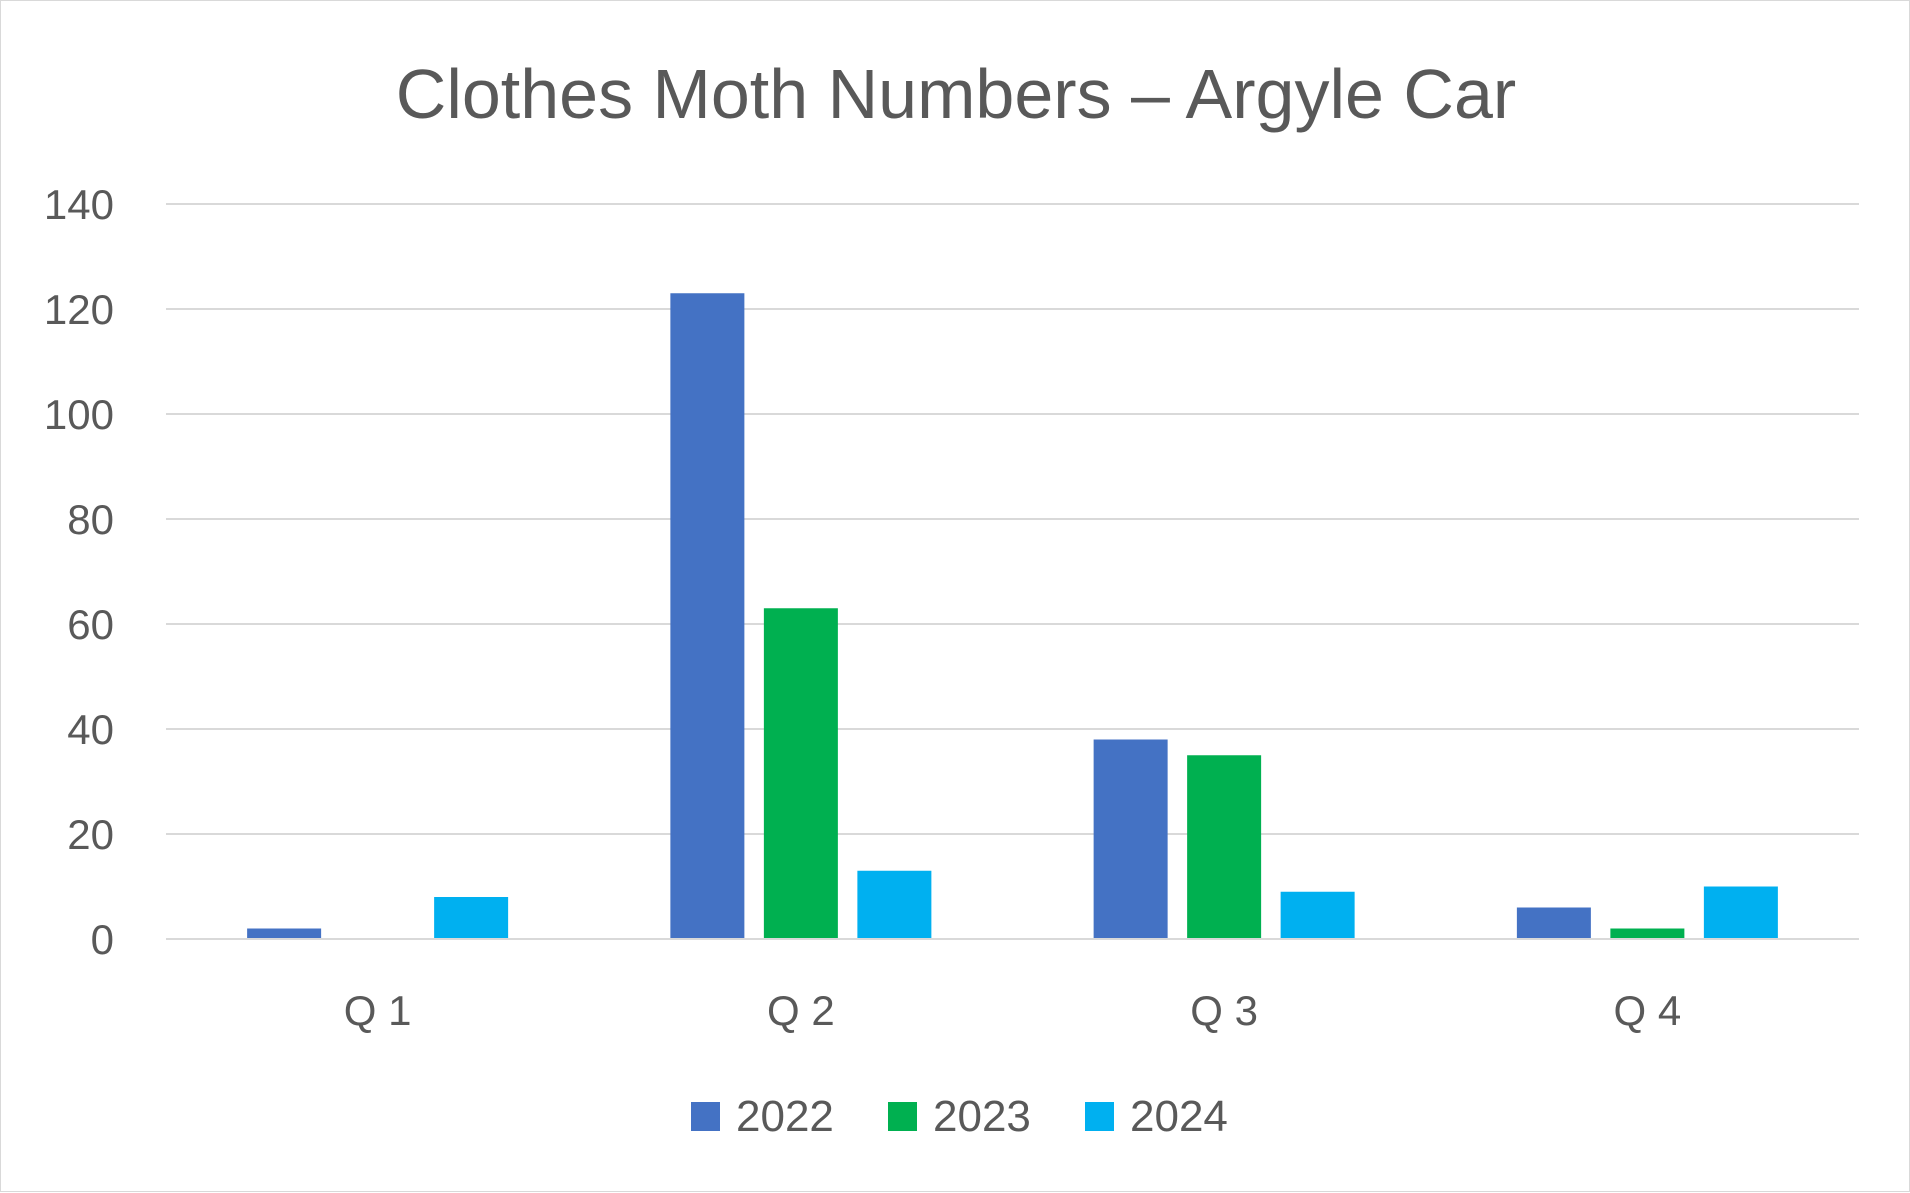 This screenshot has width=1910, height=1193. I want to click on legend-label: 2022, so click(785, 1116).